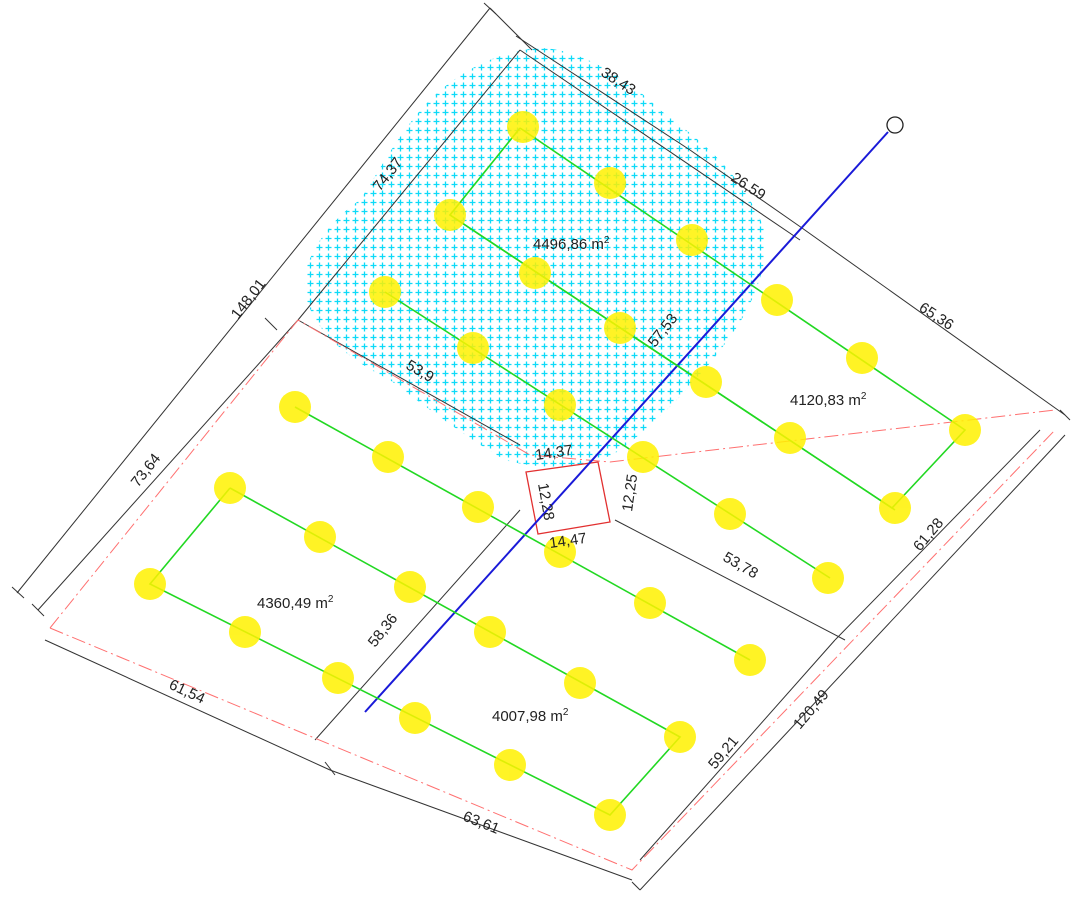  Describe the element at coordinates (568, 244) in the screenshot. I see `area-value: 4496,86 m` at that location.